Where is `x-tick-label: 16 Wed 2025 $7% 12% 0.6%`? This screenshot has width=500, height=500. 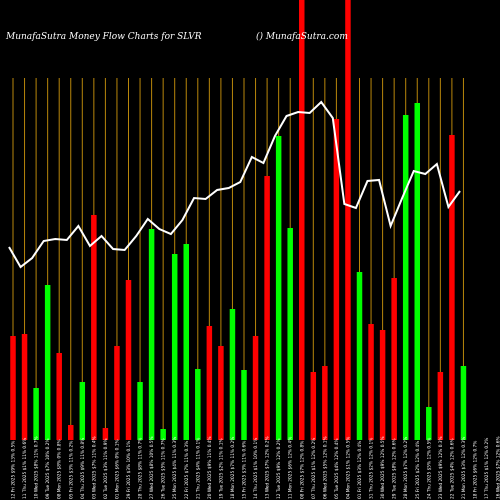 x-tick-label: 16 Wed 2025 $7% 12% 0.6% is located at coordinates (498, 467).